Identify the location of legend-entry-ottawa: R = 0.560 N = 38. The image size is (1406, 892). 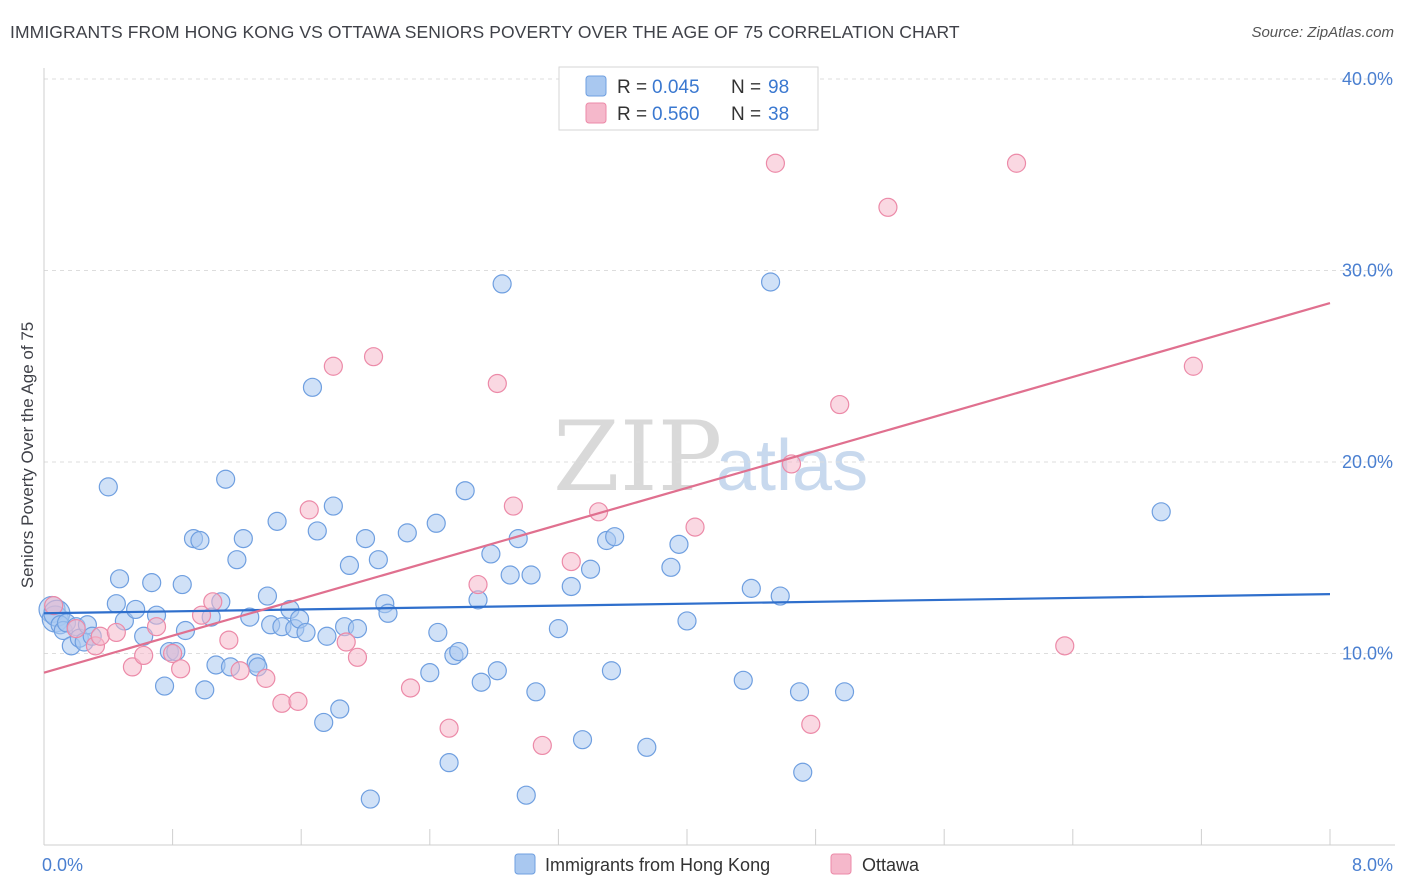
(687, 113).